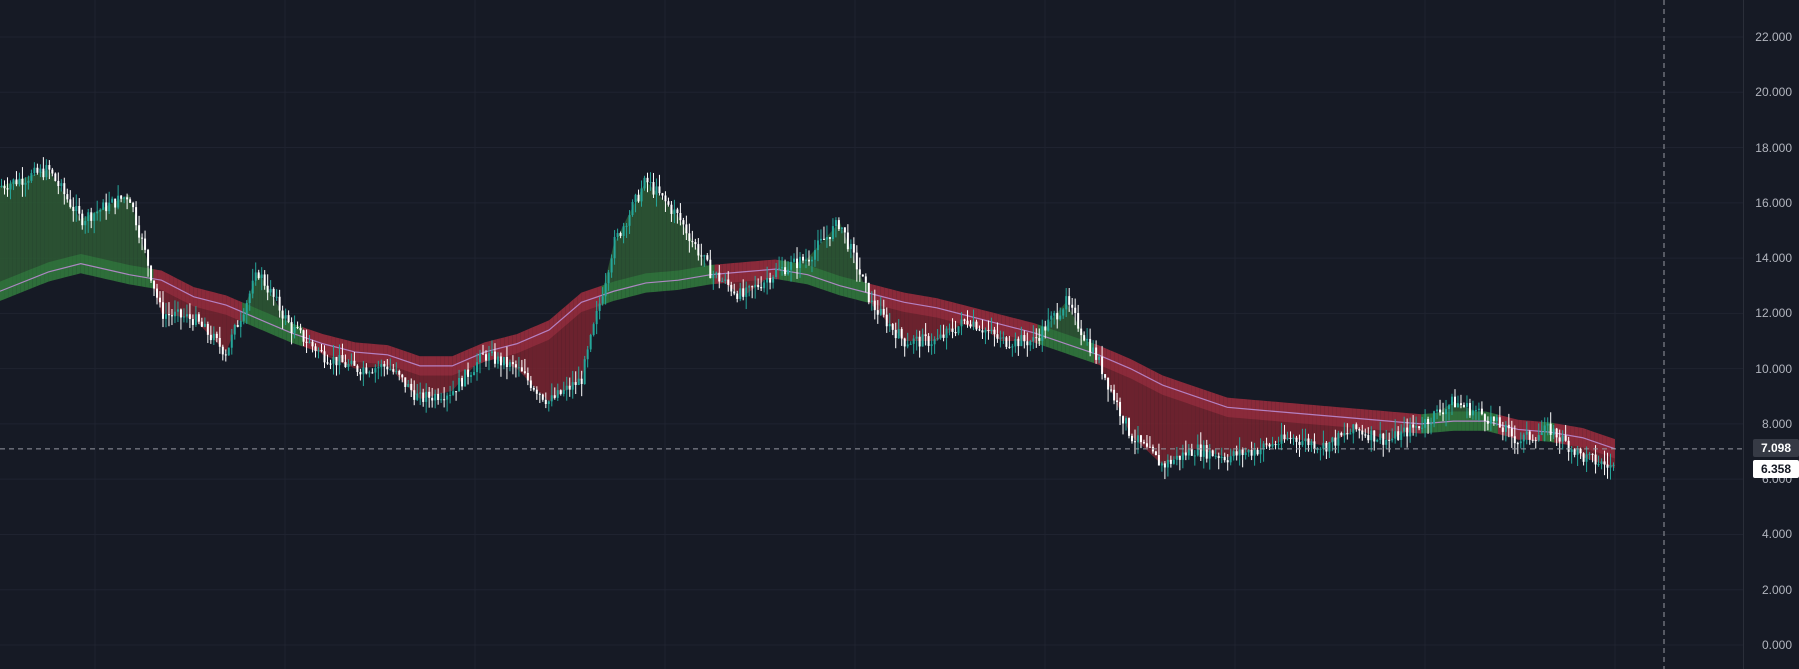  What do you see at coordinates (1773, 147) in the screenshot?
I see `price-tick-label: 18.000` at bounding box center [1773, 147].